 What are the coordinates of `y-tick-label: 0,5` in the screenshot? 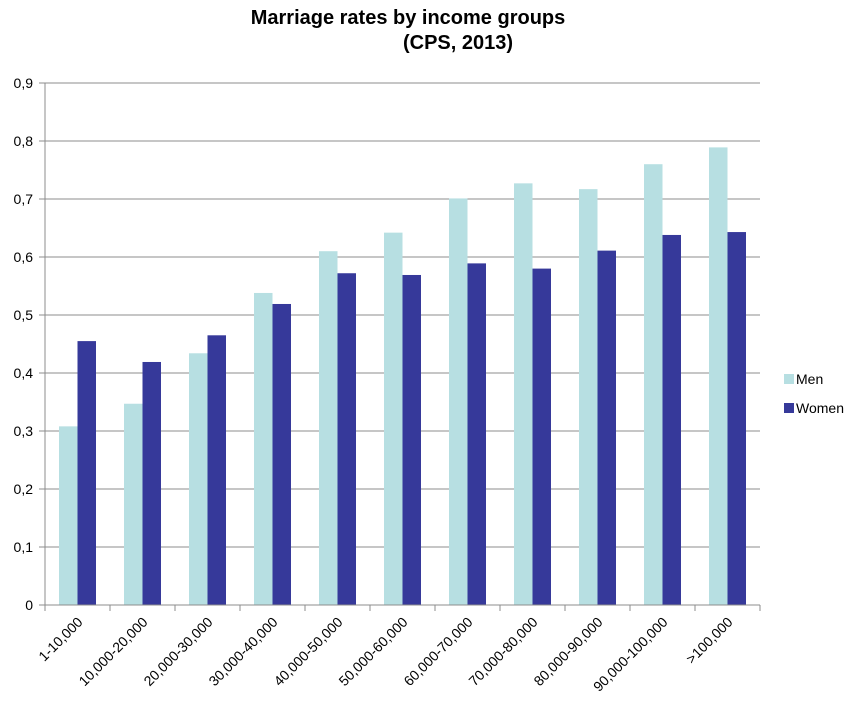 It's located at (24, 315).